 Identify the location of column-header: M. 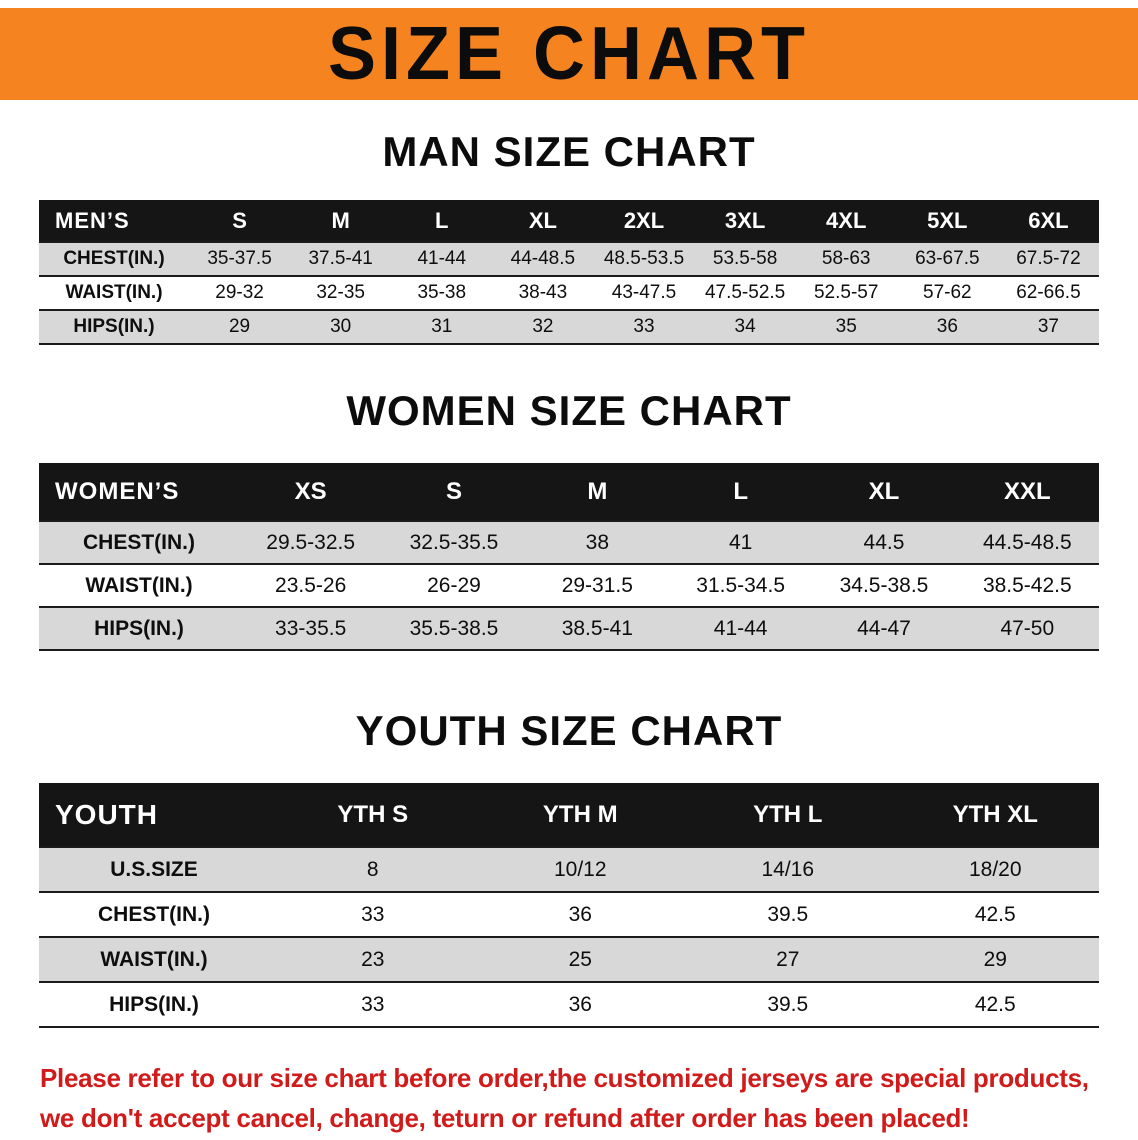
(597, 492).